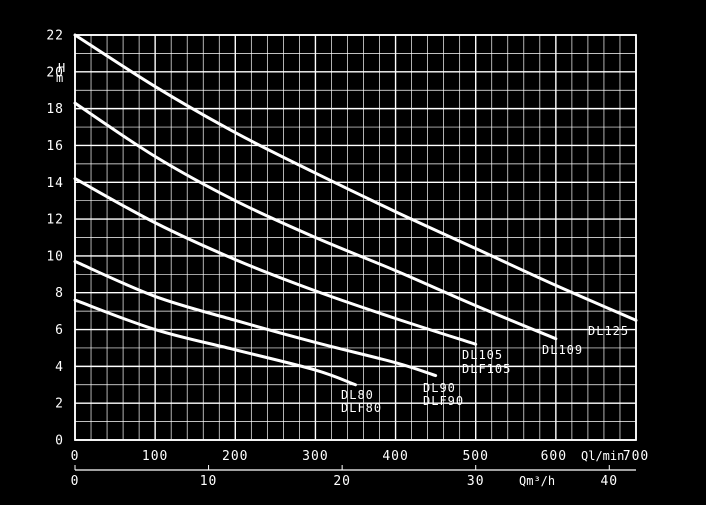 Image resolution: width=706 pixels, height=505 pixels. Describe the element at coordinates (55, 36) in the screenshot. I see `y-tick-label: 22` at that location.